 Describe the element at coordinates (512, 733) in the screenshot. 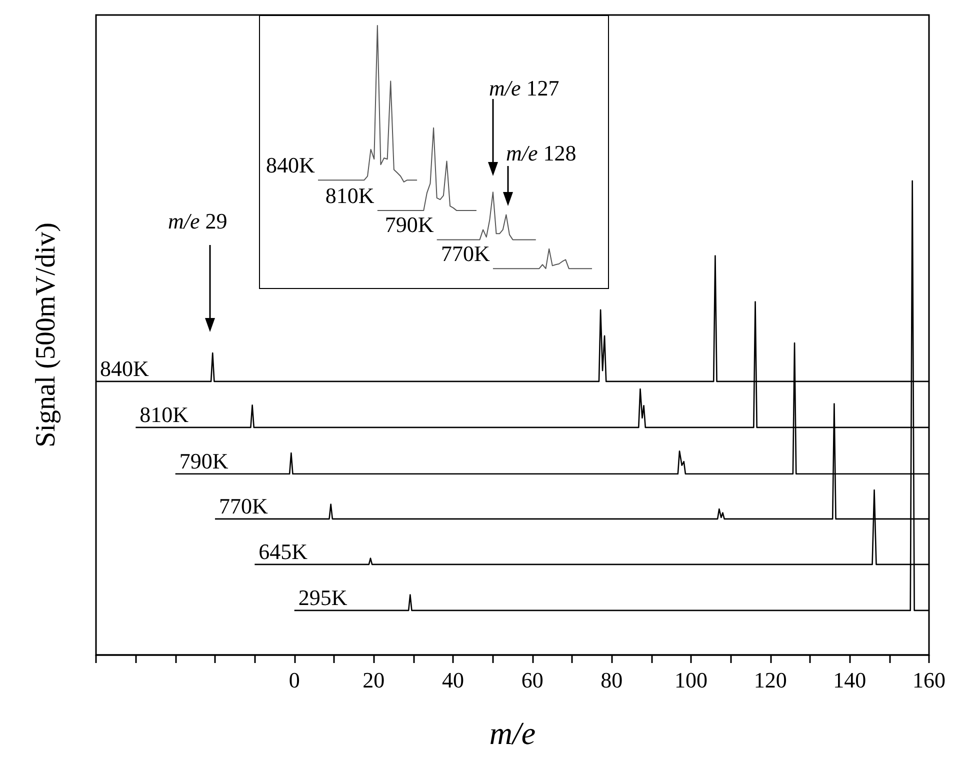

I see `x-axis-title: m/e` at that location.